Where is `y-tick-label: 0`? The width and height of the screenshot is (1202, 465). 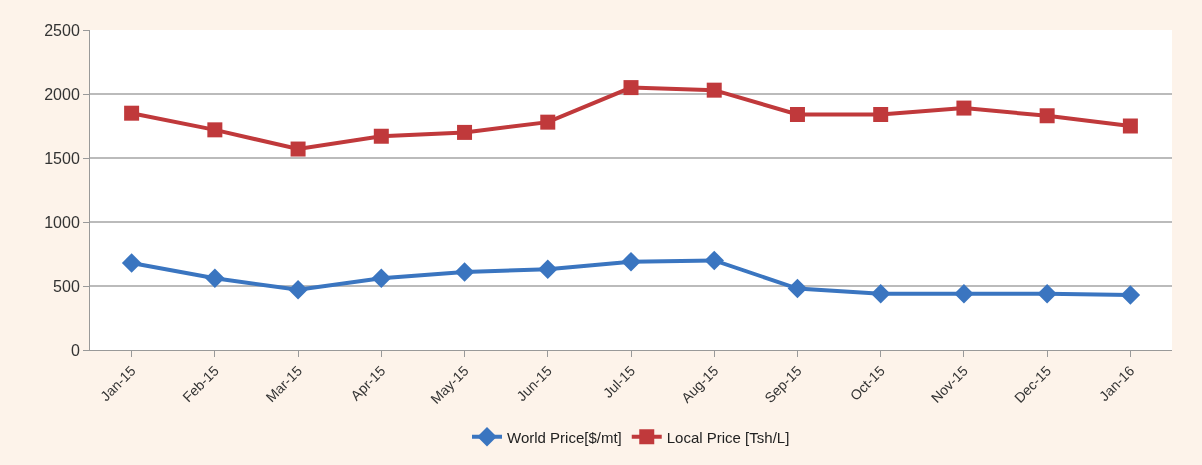 y-tick-label: 0 is located at coordinates (75, 350).